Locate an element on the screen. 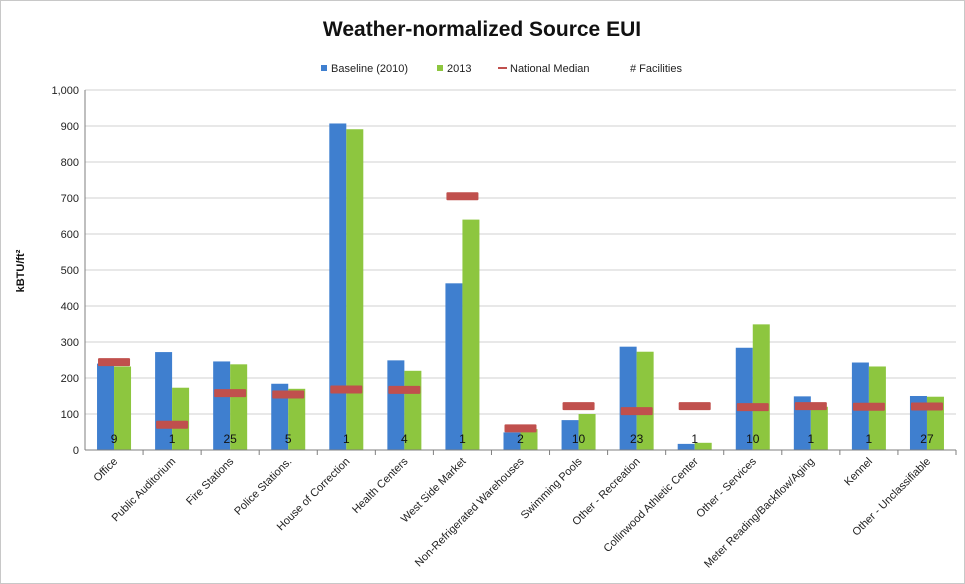 This screenshot has width=965, height=584. y-axis: 0 100 200 300 400 500 600 700 800 900 1,000 is located at coordinates (68, 271).